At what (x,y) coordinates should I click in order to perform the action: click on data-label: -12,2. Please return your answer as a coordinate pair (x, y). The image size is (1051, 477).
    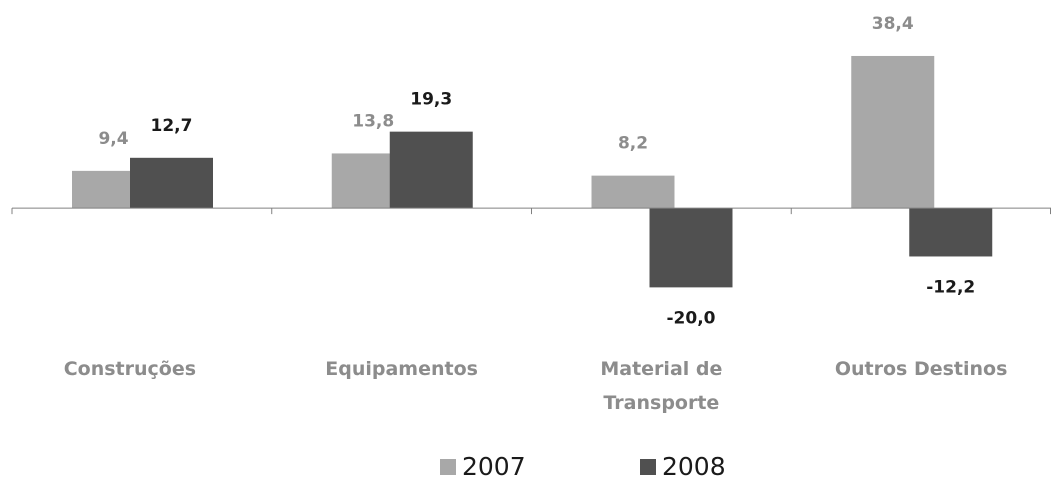
    Looking at the image, I should click on (950, 287).